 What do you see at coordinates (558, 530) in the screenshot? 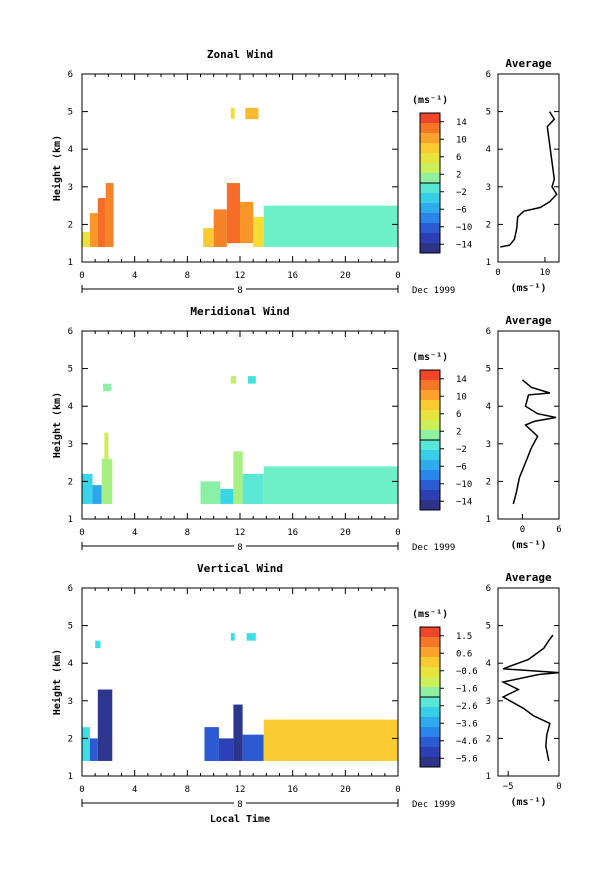
I see `average-x-tick-label: 6` at bounding box center [558, 530].